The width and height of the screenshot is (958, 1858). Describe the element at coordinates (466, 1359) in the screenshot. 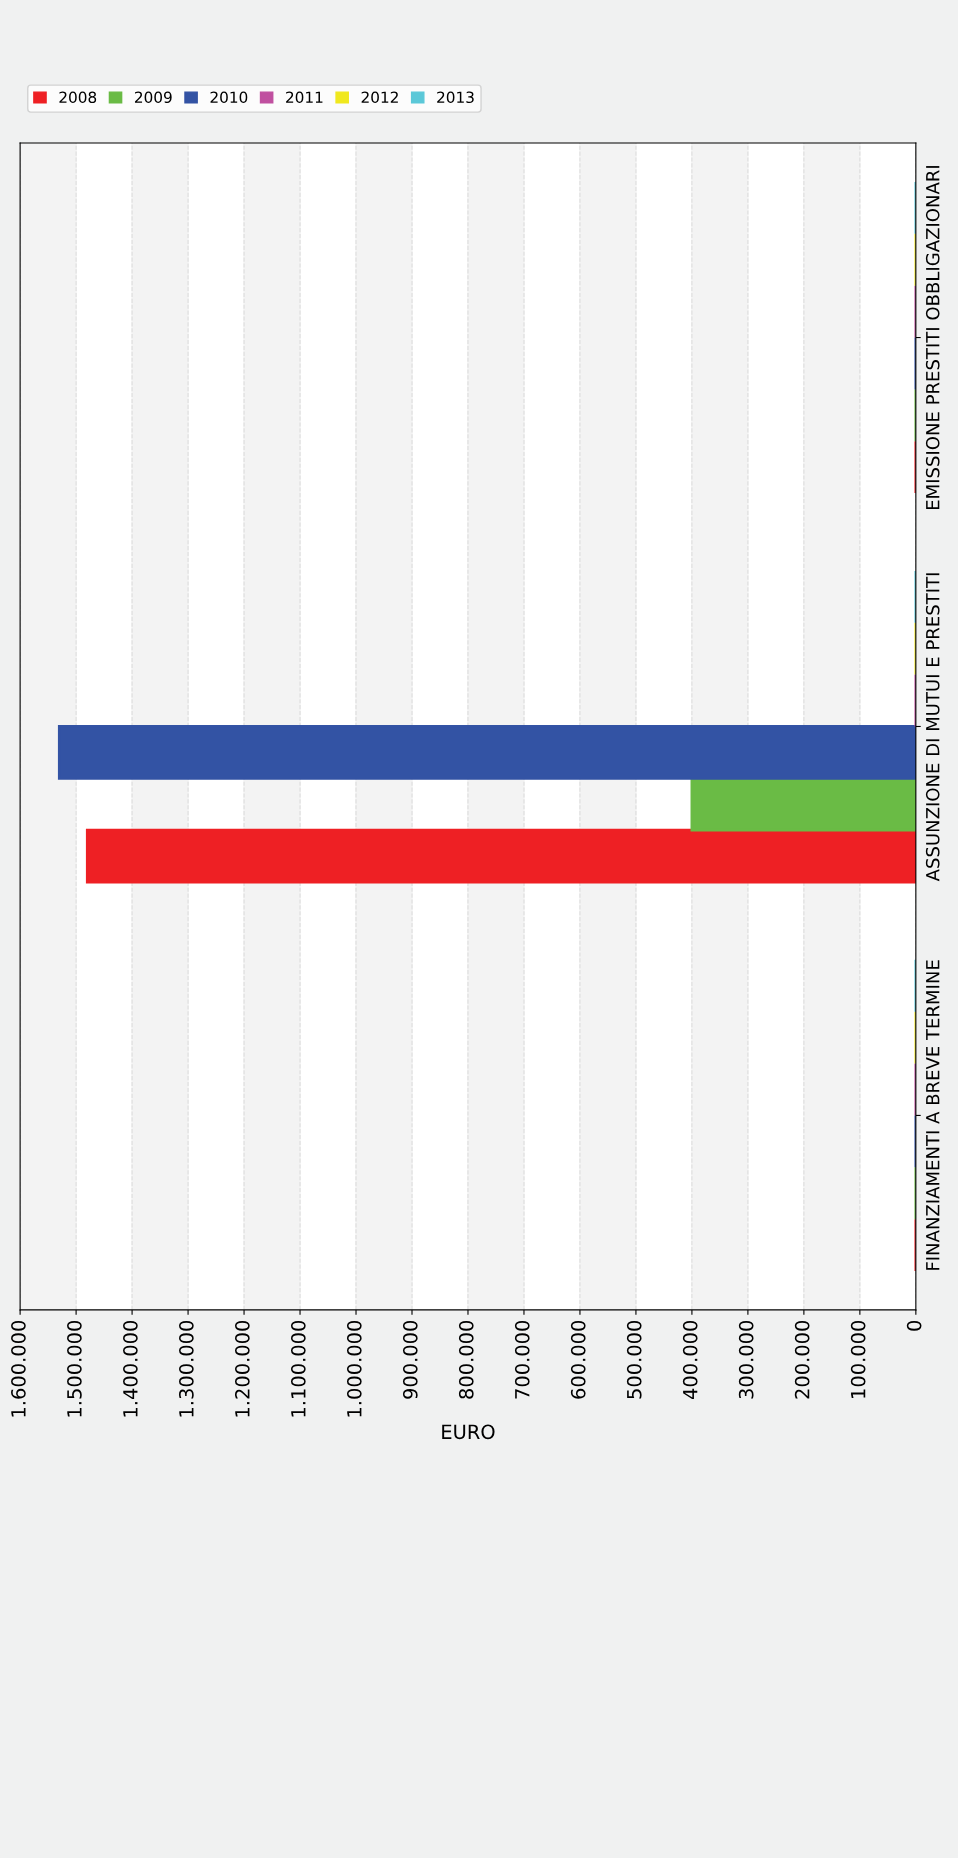

I see `x-tick-label: 800.000` at that location.